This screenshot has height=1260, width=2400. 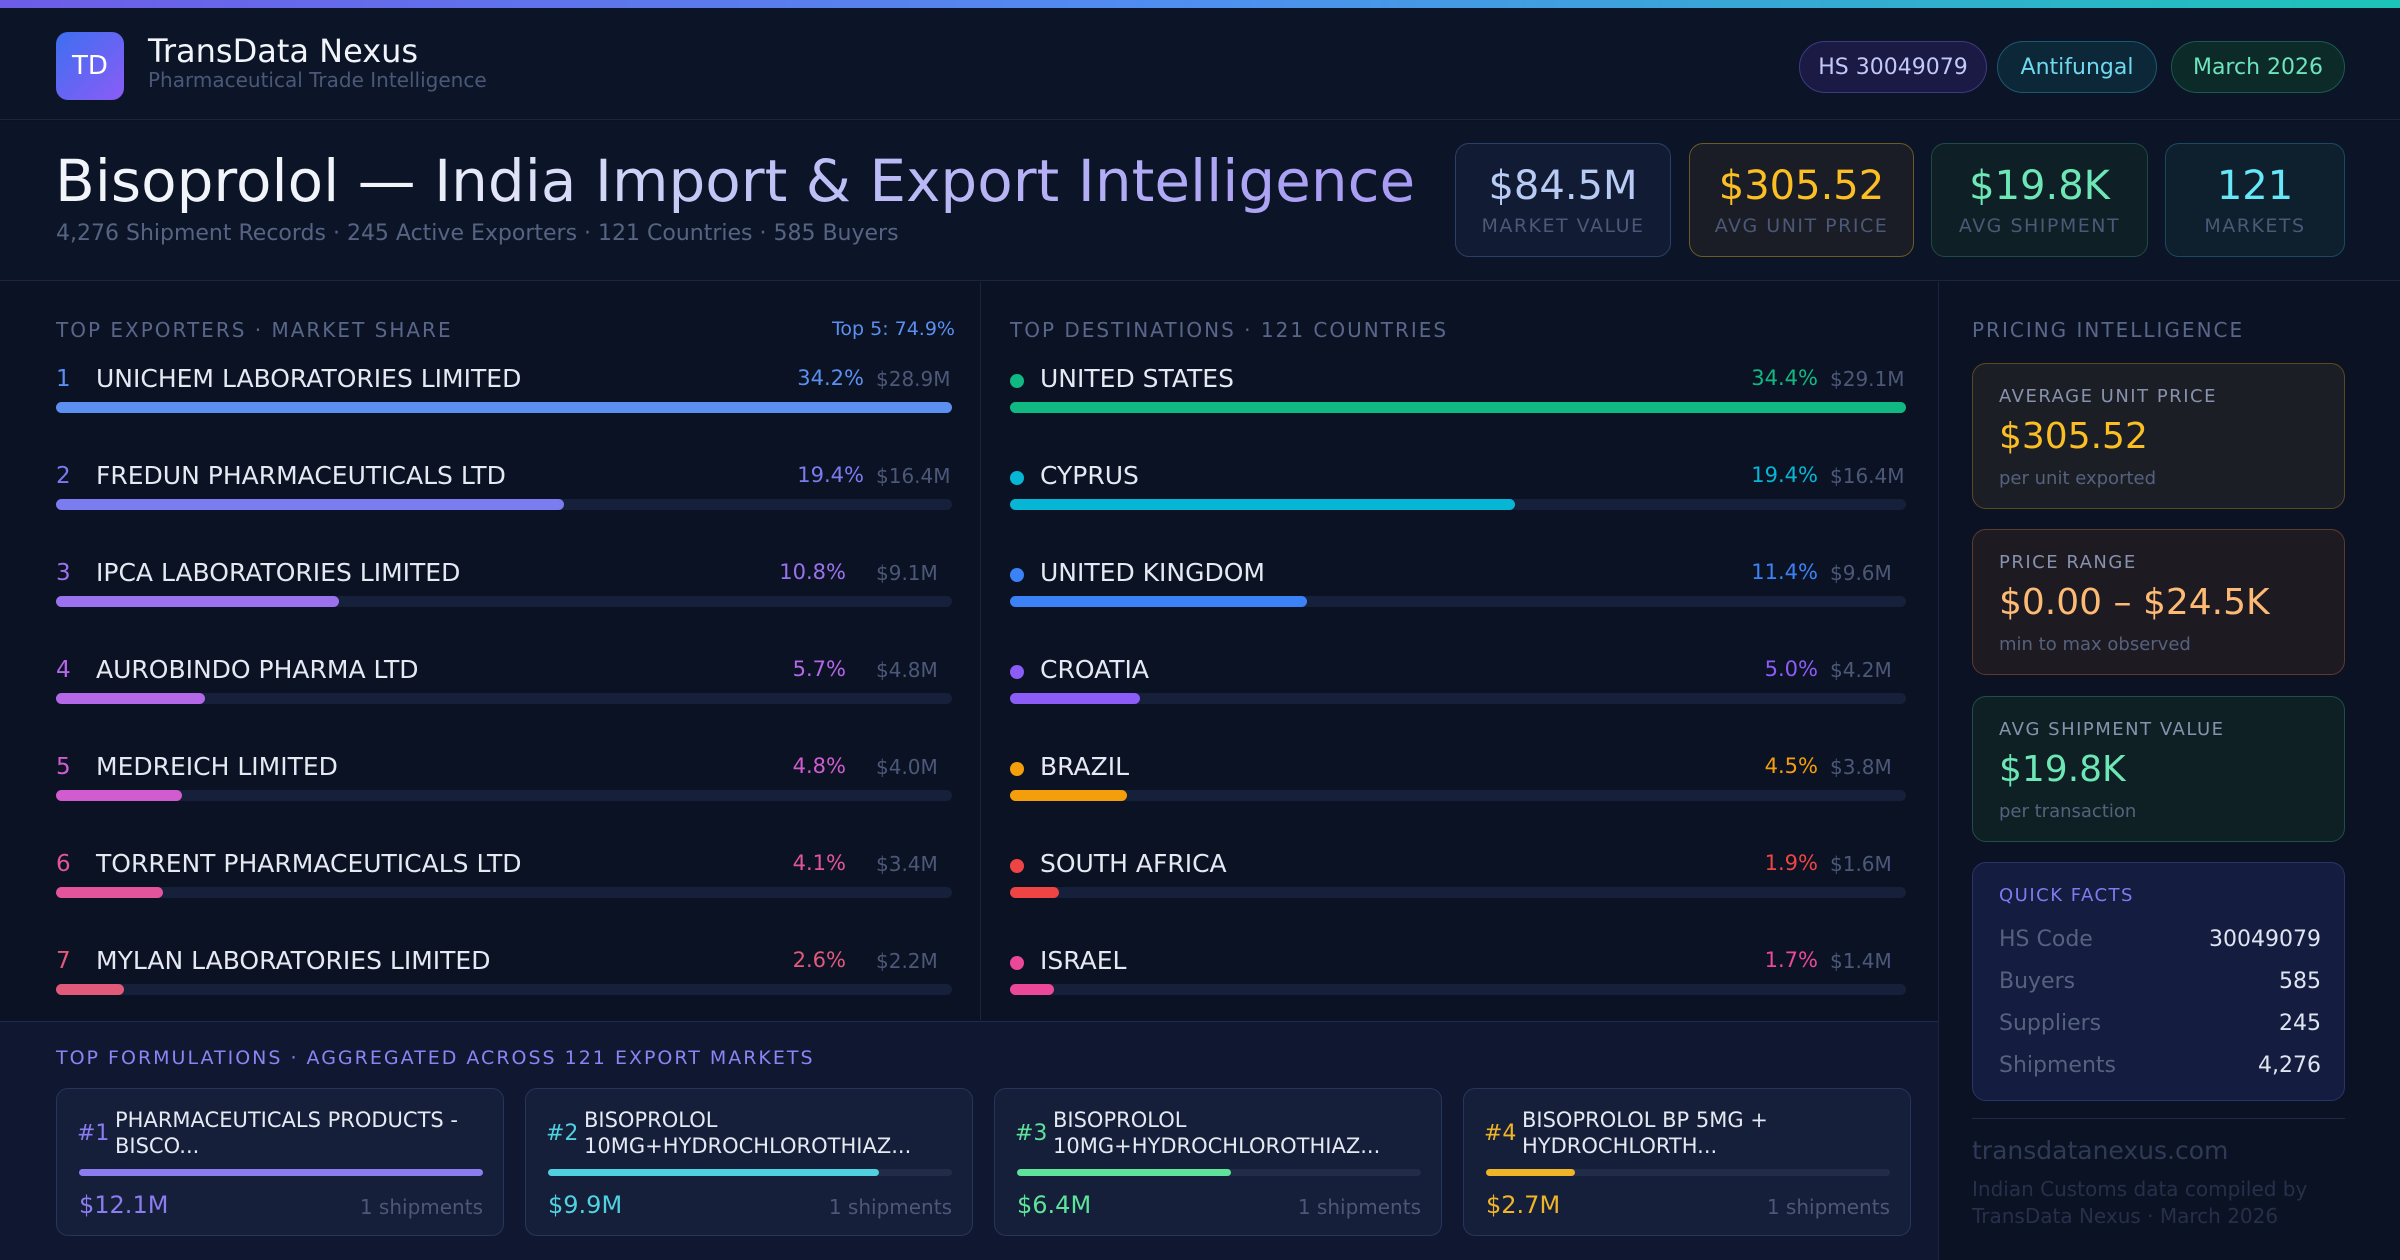 I want to click on destination-row: BRAZIL 4.5% $3.8M, so click(x=1458, y=785).